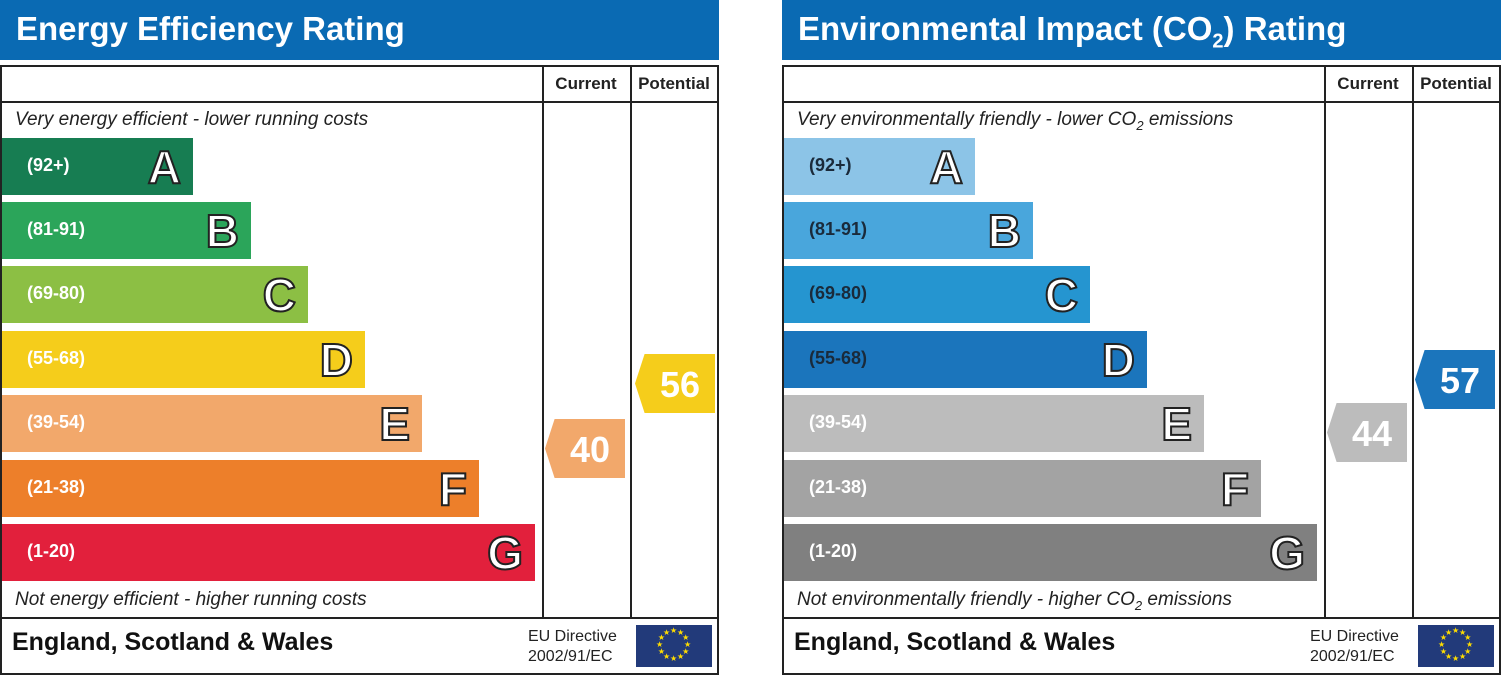 This screenshot has width=1501, height=675. Describe the element at coordinates (210, 28) in the screenshot. I see `title-text: Energy Efficiency Rating` at that location.